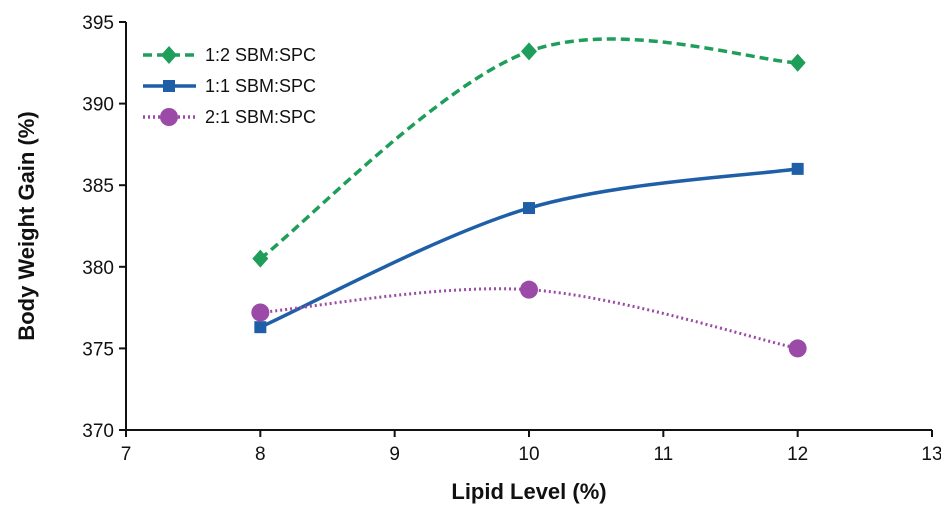 The width and height of the screenshot is (941, 506). Describe the element at coordinates (260, 55) in the screenshot. I see `legend-label: 1:2 SBM:SPC` at that location.